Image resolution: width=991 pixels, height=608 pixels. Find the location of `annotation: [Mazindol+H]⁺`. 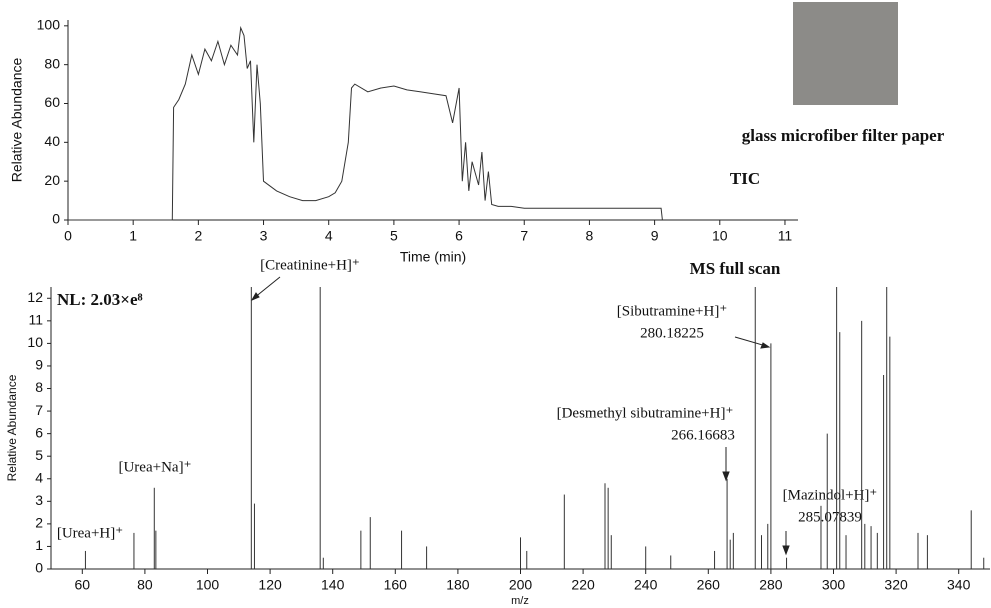

annotation: [Mazindol+H]⁺ is located at coordinates (830, 495).